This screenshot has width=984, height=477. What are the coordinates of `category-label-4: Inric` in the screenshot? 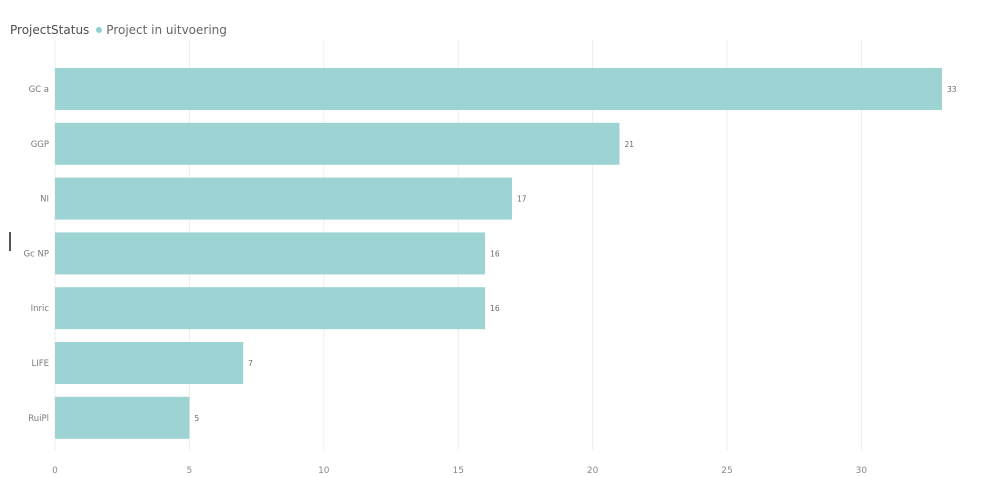 It's located at (40, 309).